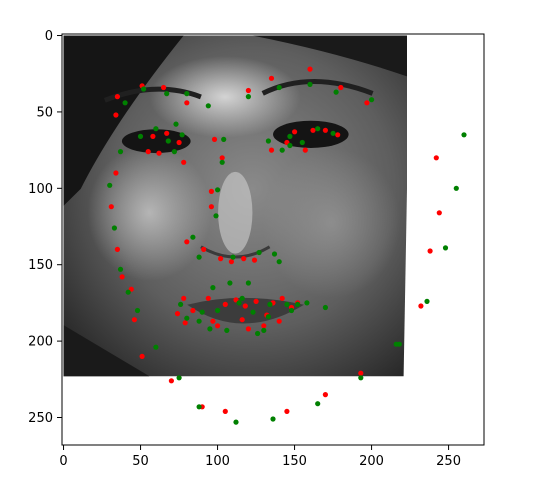  I want to click on eye-right, so click(311, 134).